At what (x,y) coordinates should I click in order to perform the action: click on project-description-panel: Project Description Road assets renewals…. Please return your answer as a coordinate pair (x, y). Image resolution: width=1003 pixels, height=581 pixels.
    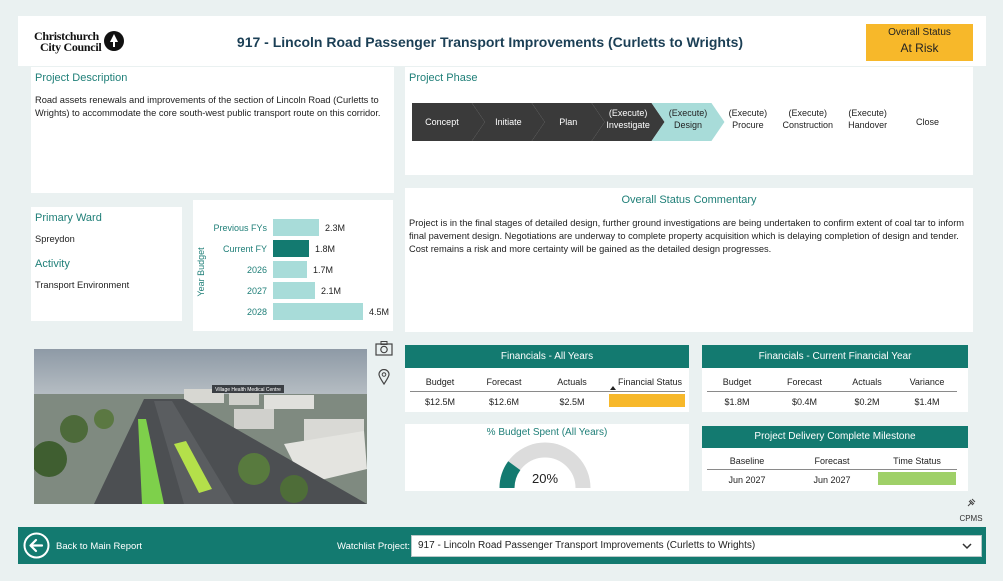
    Looking at the image, I should click on (212, 130).